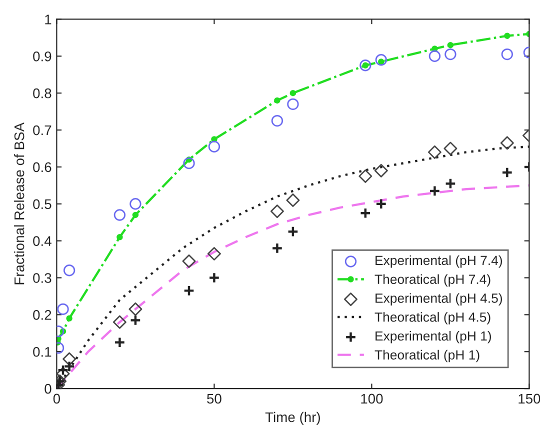  Describe the element at coordinates (48, 389) in the screenshot. I see `y-tick-label: 0` at that location.